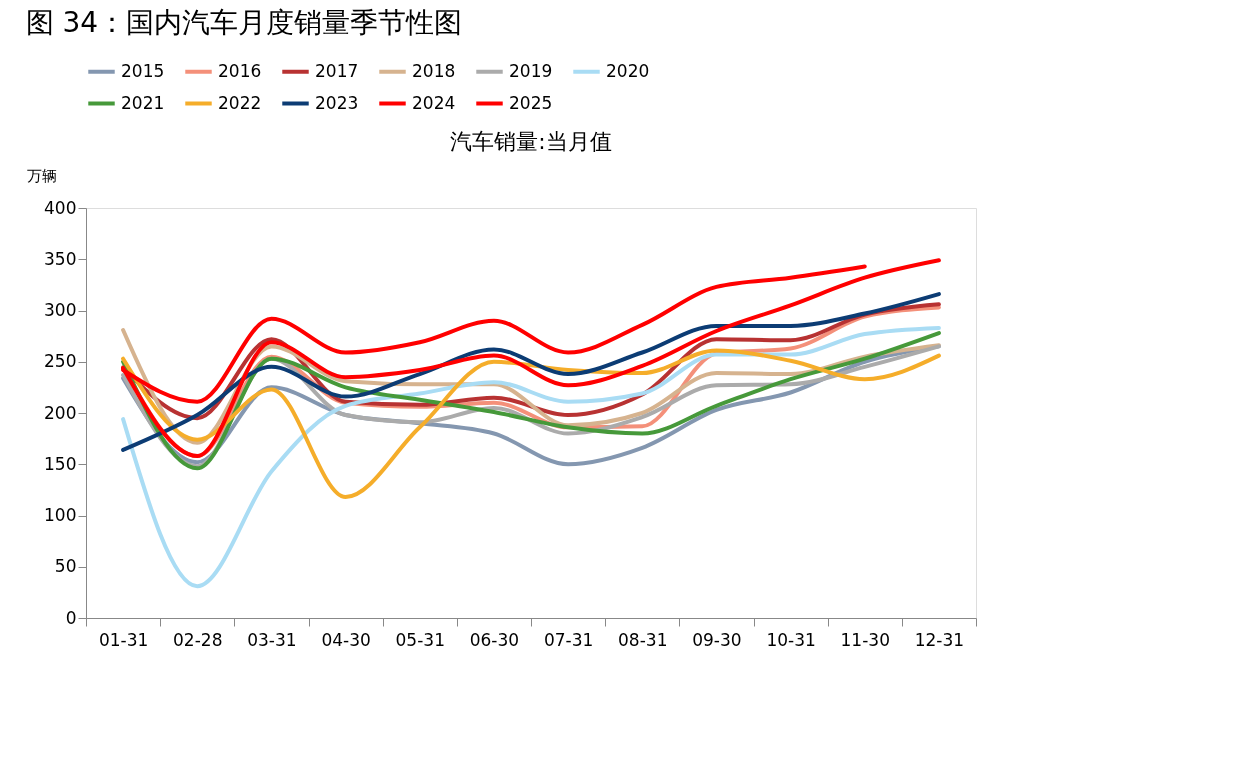  Describe the element at coordinates (143, 102) in the screenshot. I see `legend-label: 2021` at that location.